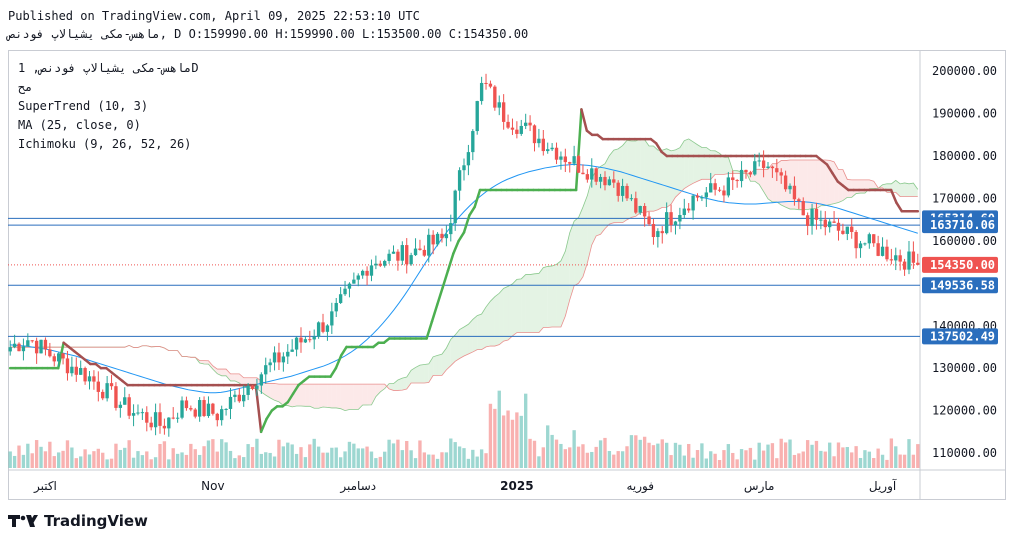  I want to click on tradingview-logo: TradingView, so click(78, 521).